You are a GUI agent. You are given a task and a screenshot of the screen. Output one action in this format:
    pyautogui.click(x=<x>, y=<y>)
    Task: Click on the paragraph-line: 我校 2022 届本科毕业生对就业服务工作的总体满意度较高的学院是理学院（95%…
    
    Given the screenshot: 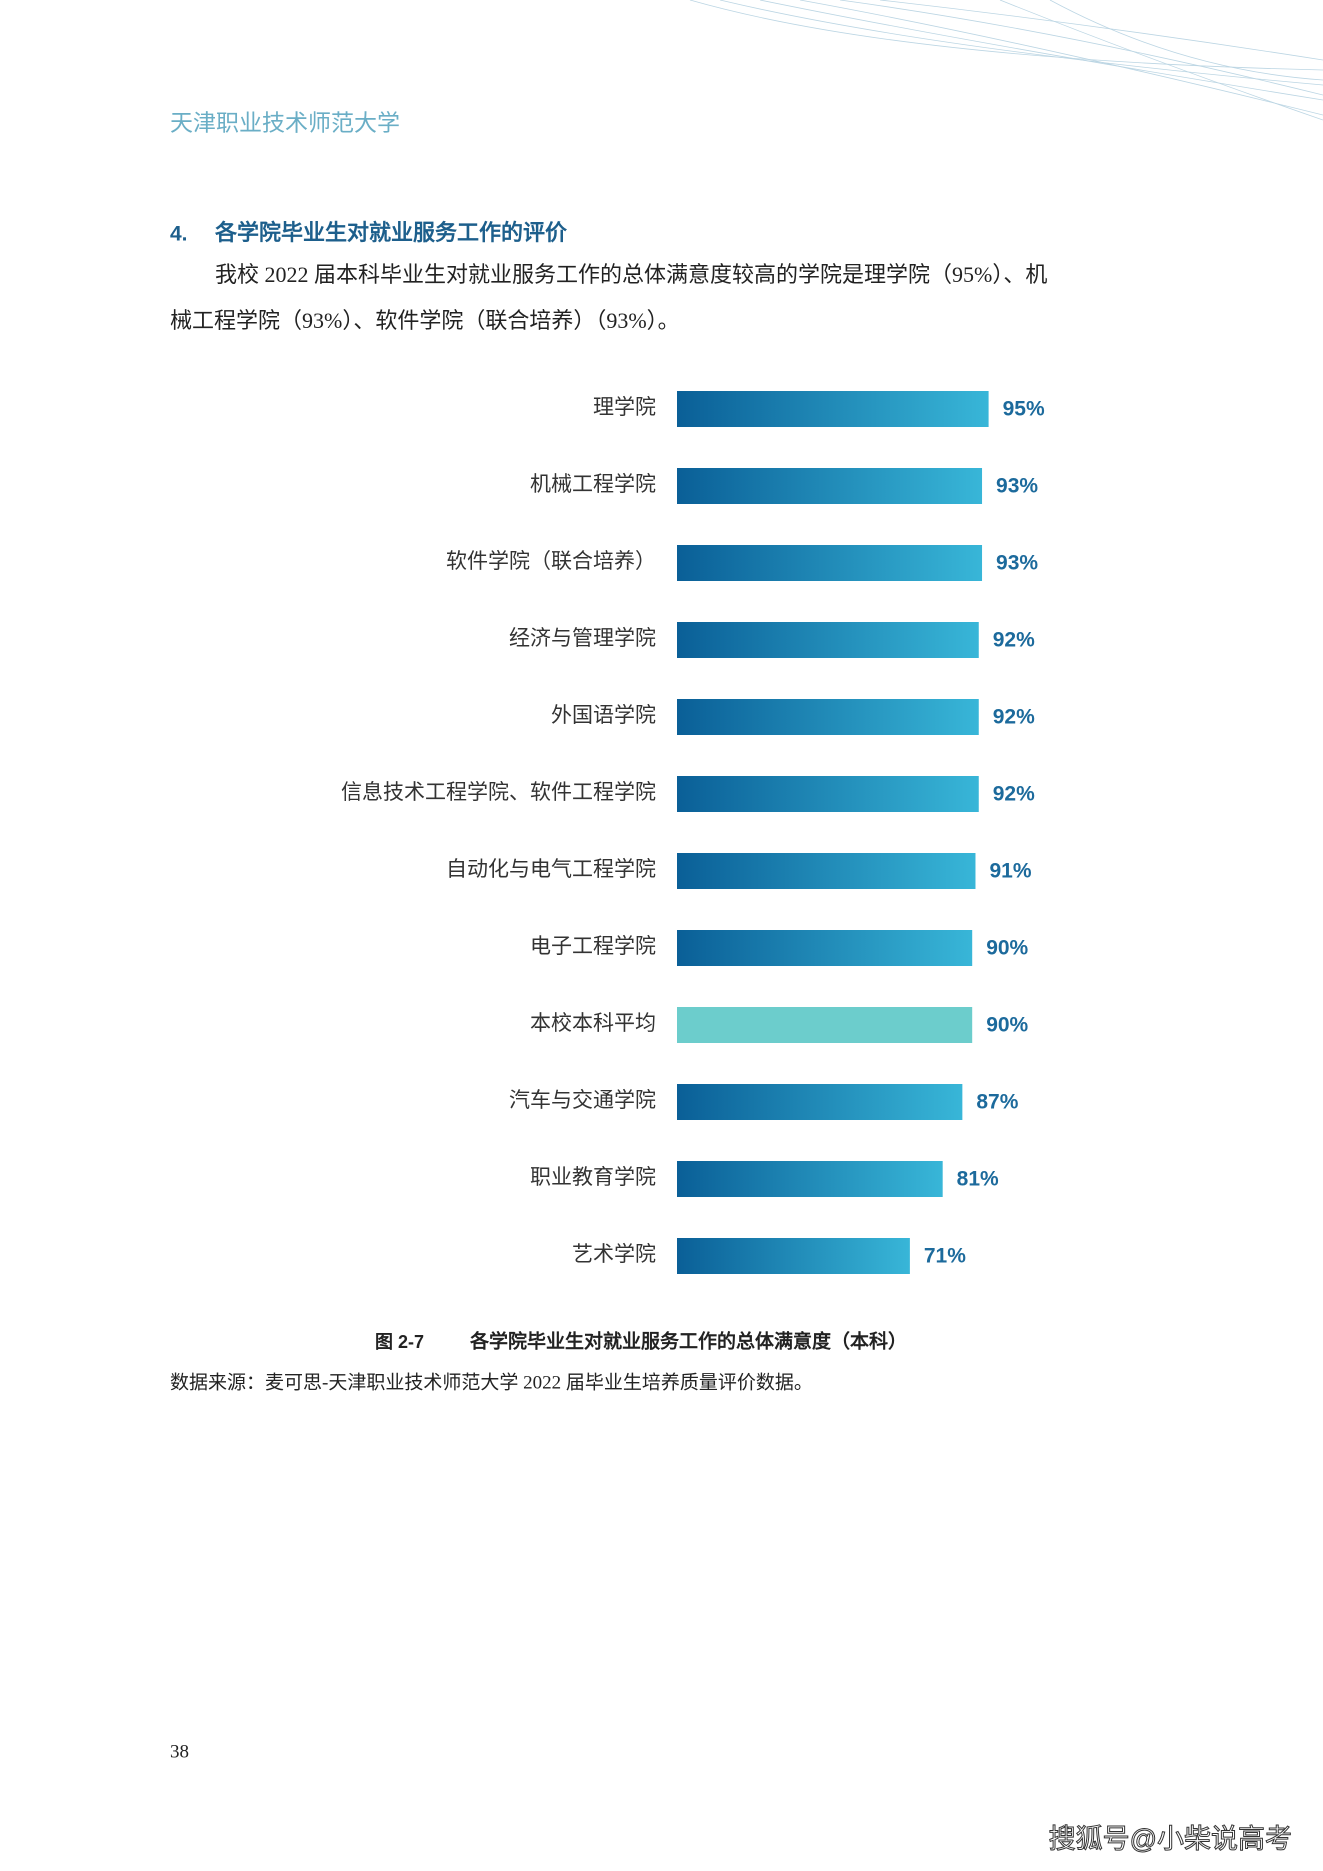 What is the action you would take?
    pyautogui.click(x=631, y=274)
    